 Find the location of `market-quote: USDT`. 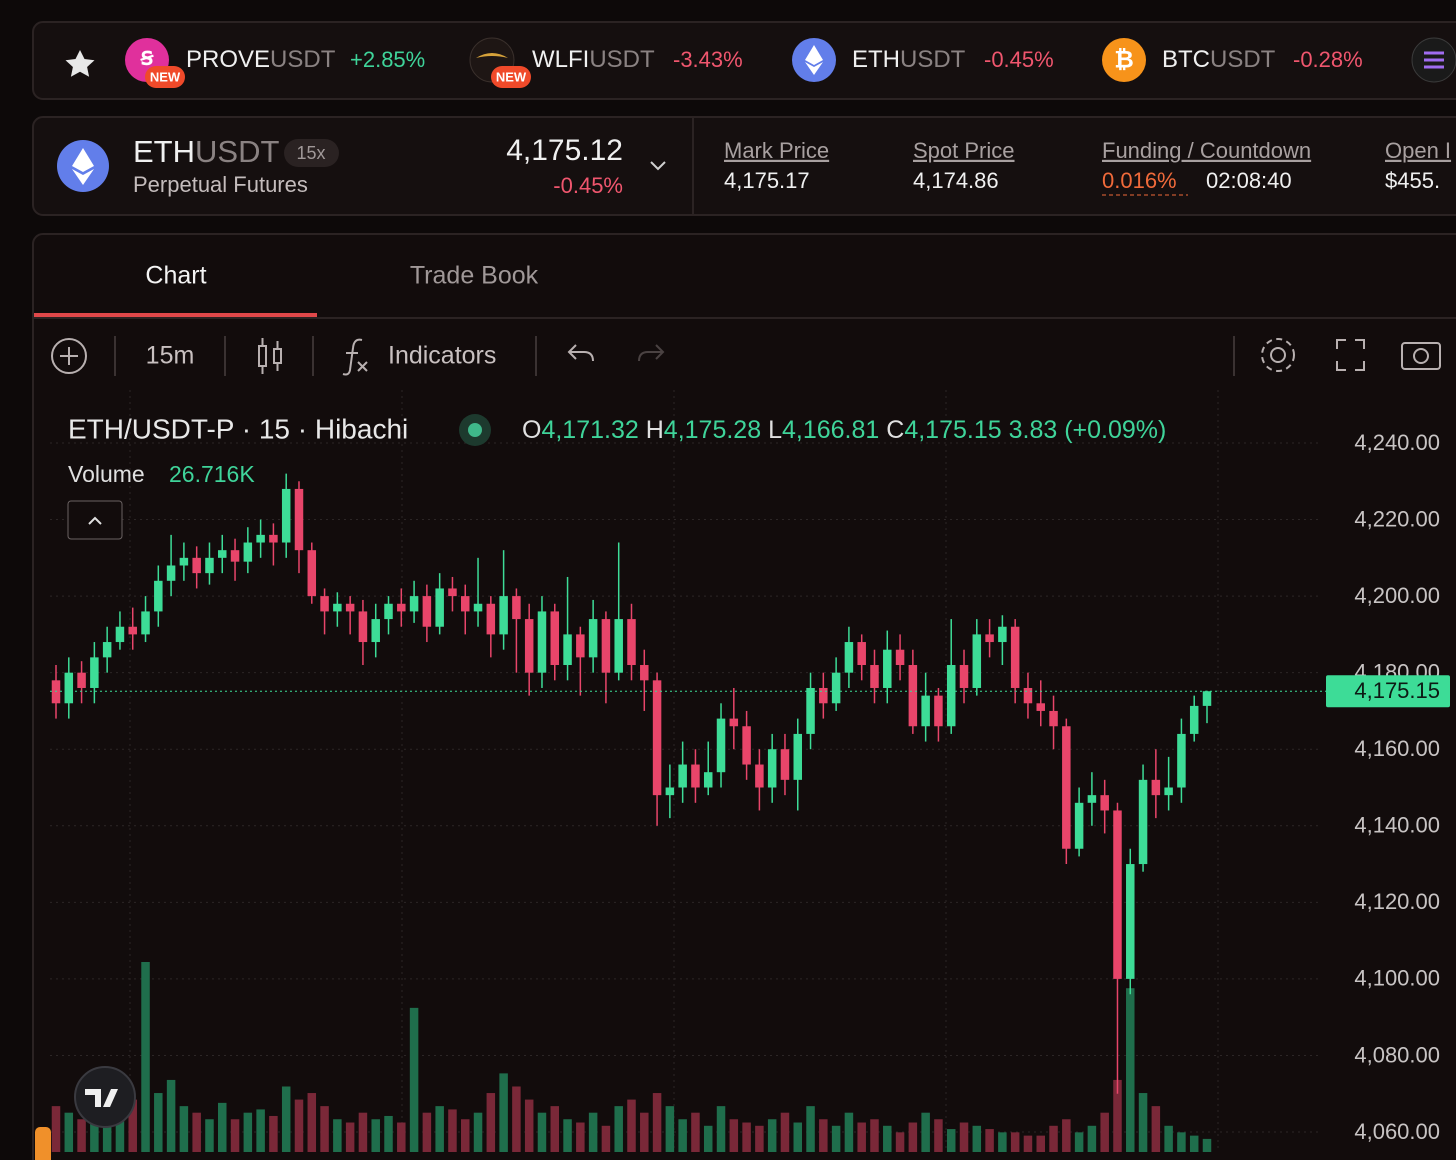

market-quote: USDT is located at coordinates (237, 151).